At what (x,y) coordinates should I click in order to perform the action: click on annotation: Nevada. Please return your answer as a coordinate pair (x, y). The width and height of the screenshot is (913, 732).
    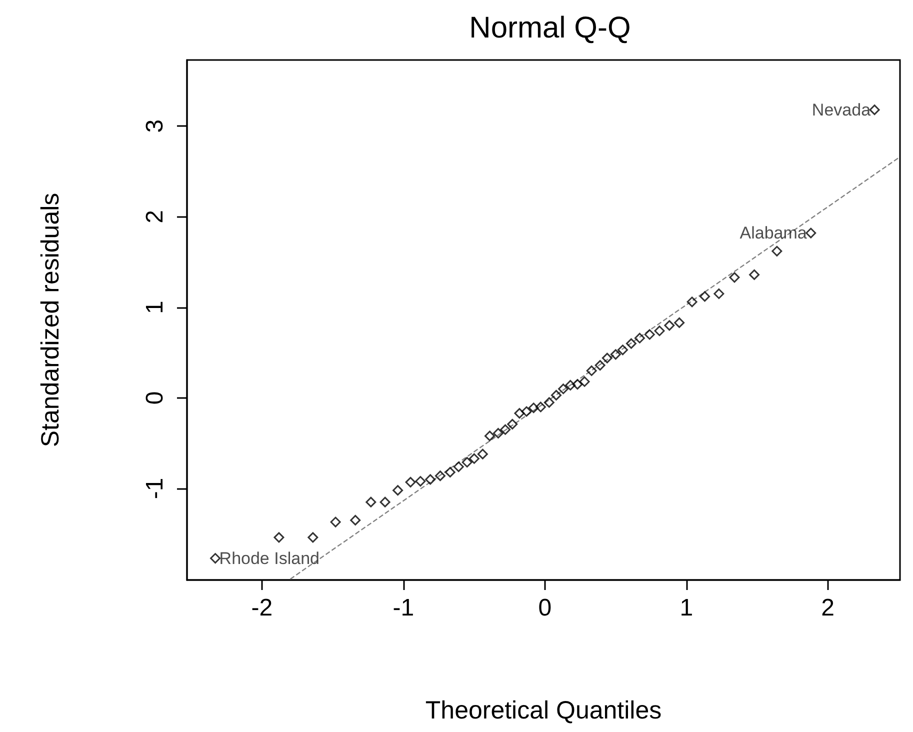
    Looking at the image, I should click on (842, 110).